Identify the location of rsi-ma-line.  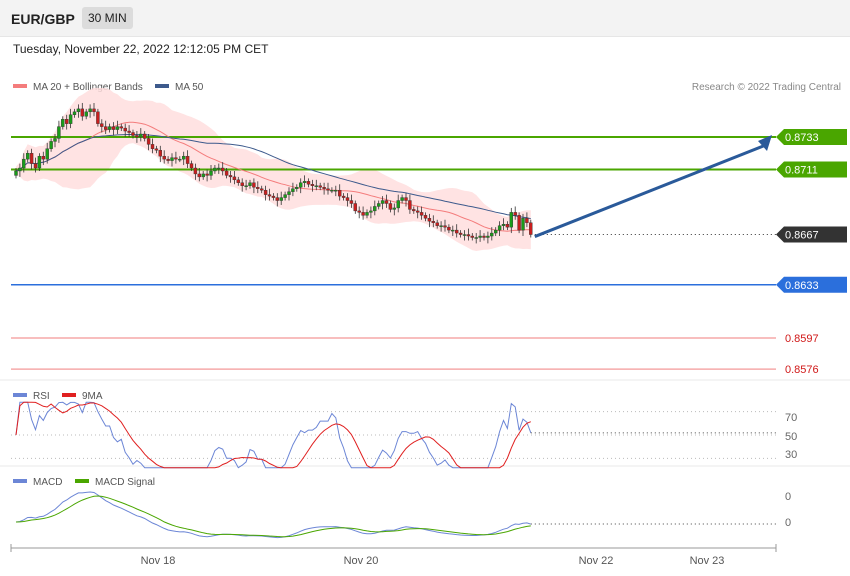
(273, 435).